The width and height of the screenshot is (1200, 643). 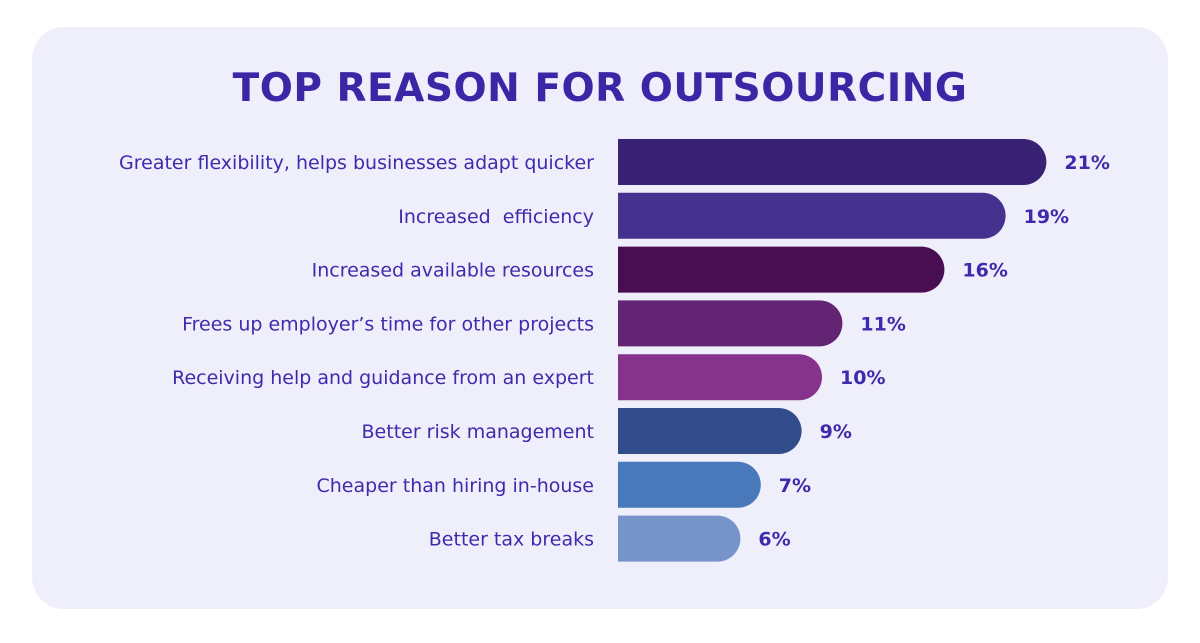 What do you see at coordinates (984, 271) in the screenshot?
I see `value-label: 16%` at bounding box center [984, 271].